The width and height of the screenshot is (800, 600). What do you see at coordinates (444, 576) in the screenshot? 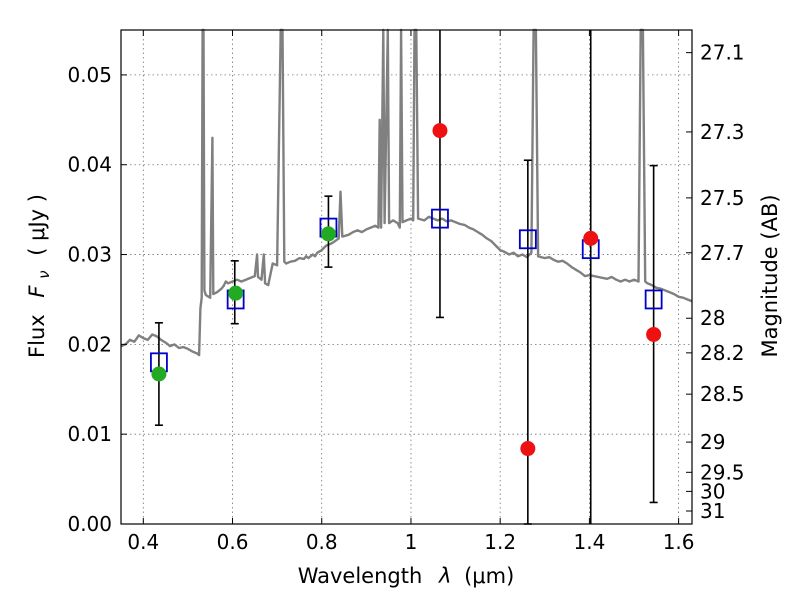
I see `x-axis-label-symbol: λ` at bounding box center [444, 576].